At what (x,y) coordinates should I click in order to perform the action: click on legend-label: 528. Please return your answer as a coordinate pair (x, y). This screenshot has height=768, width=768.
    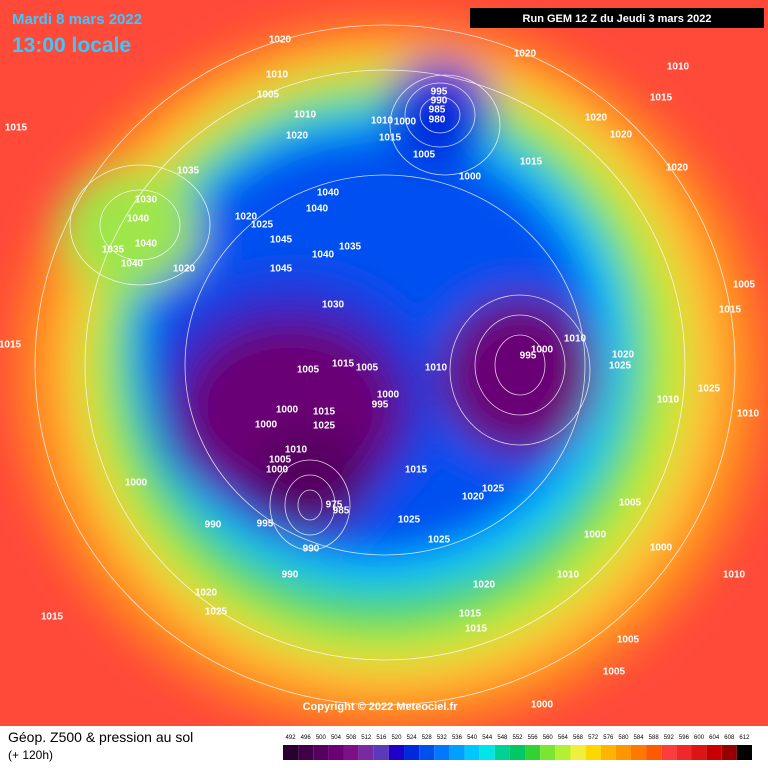
    Looking at the image, I should click on (427, 738).